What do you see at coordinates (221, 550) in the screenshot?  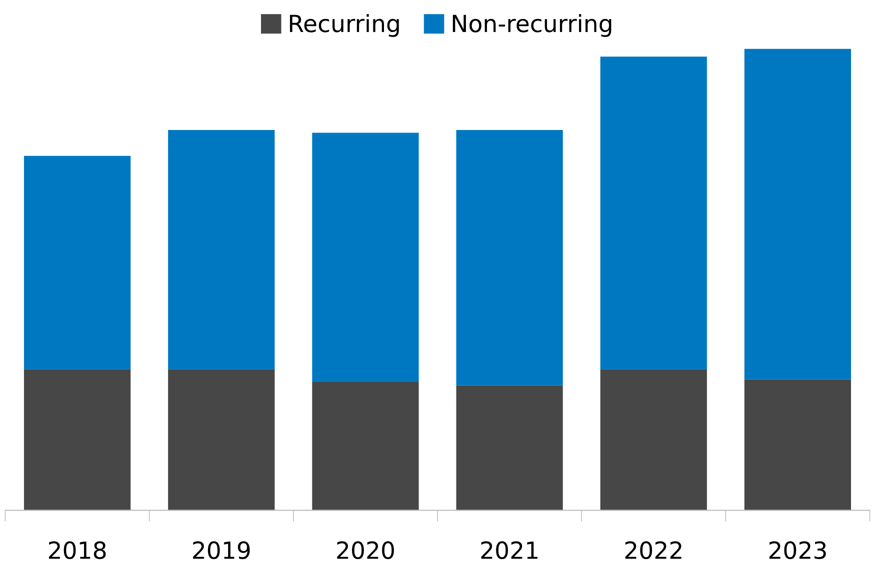 I see `x-tick-label: 2019` at bounding box center [221, 550].